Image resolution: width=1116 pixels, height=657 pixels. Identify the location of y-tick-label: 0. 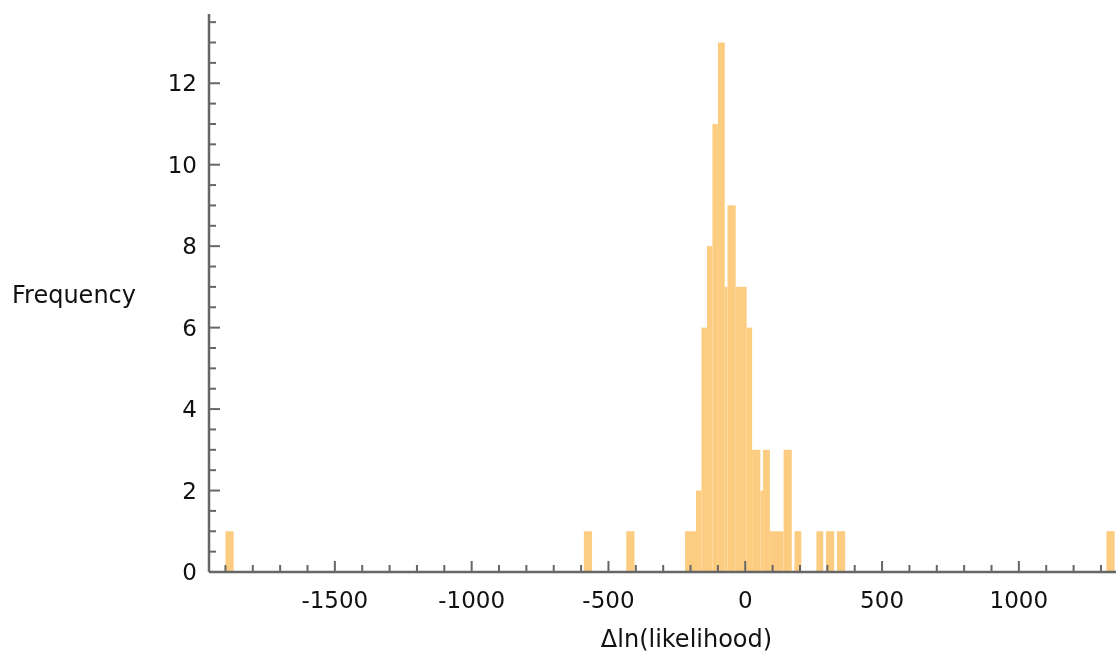
(189, 572).